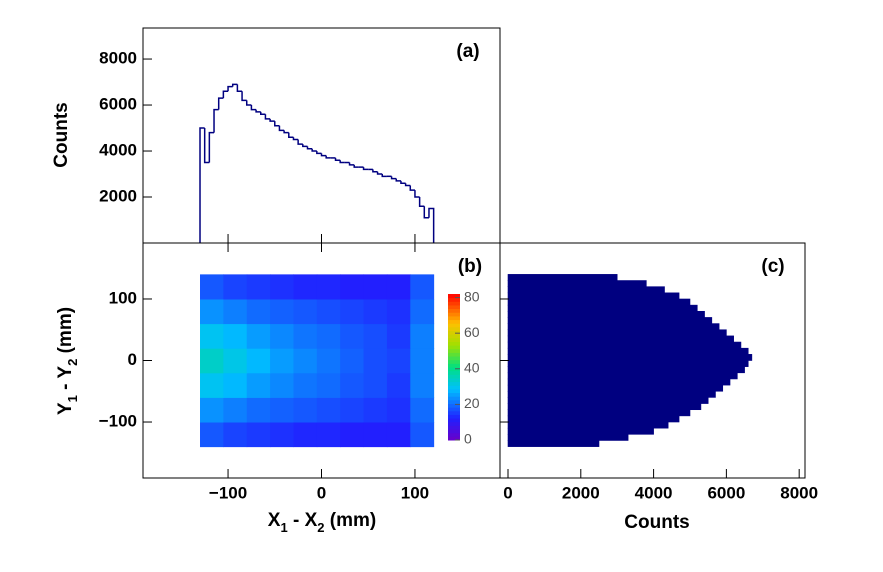  I want to click on z-tick-label: 60, so click(472, 332).